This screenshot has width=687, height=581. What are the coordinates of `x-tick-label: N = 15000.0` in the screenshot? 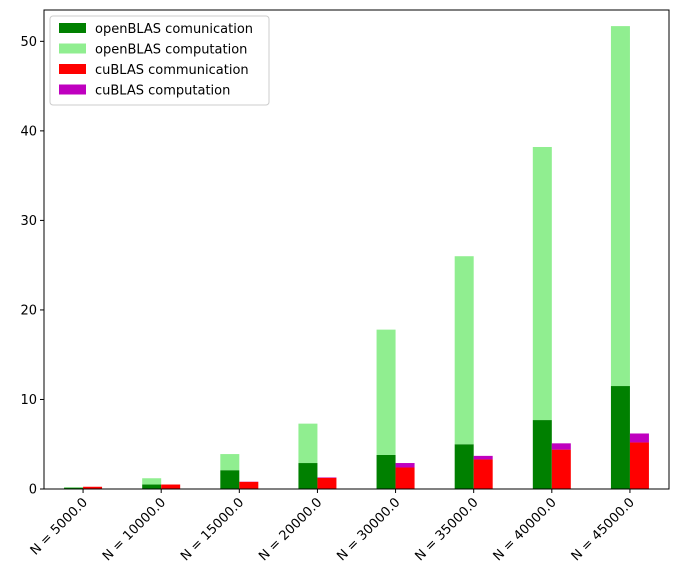 It's located at (212, 529).